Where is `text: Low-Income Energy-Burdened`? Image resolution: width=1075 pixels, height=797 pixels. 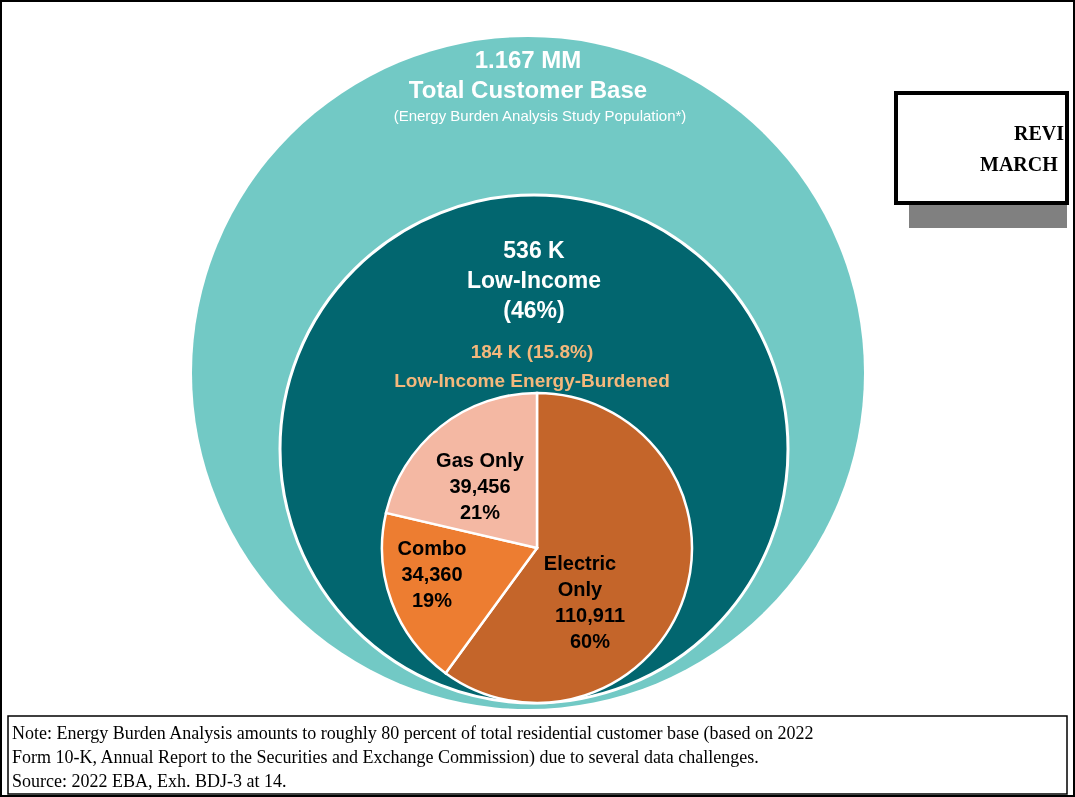
text: Low-Income Energy-Burdened is located at coordinates (532, 380).